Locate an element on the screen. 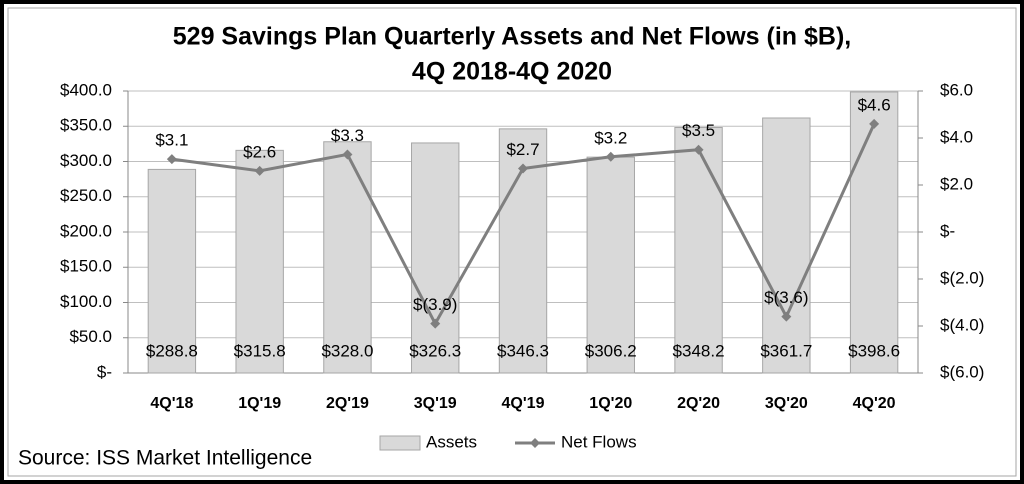 Image resolution: width=1024 pixels, height=484 pixels. y-tick-label: $- is located at coordinates (104, 371).